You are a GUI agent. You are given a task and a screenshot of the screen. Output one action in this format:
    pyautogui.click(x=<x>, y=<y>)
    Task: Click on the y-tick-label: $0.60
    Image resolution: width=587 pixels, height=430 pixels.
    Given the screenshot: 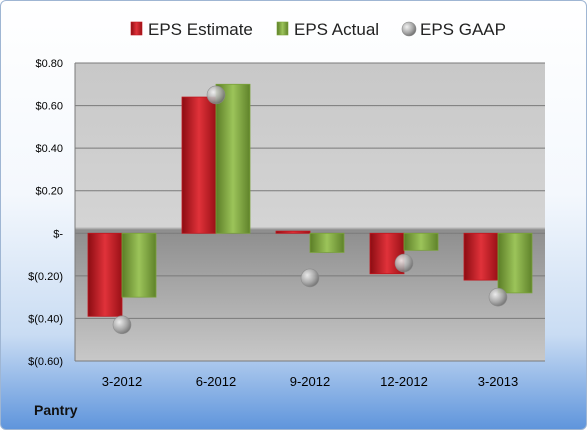 What is the action you would take?
    pyautogui.click(x=49, y=107)
    